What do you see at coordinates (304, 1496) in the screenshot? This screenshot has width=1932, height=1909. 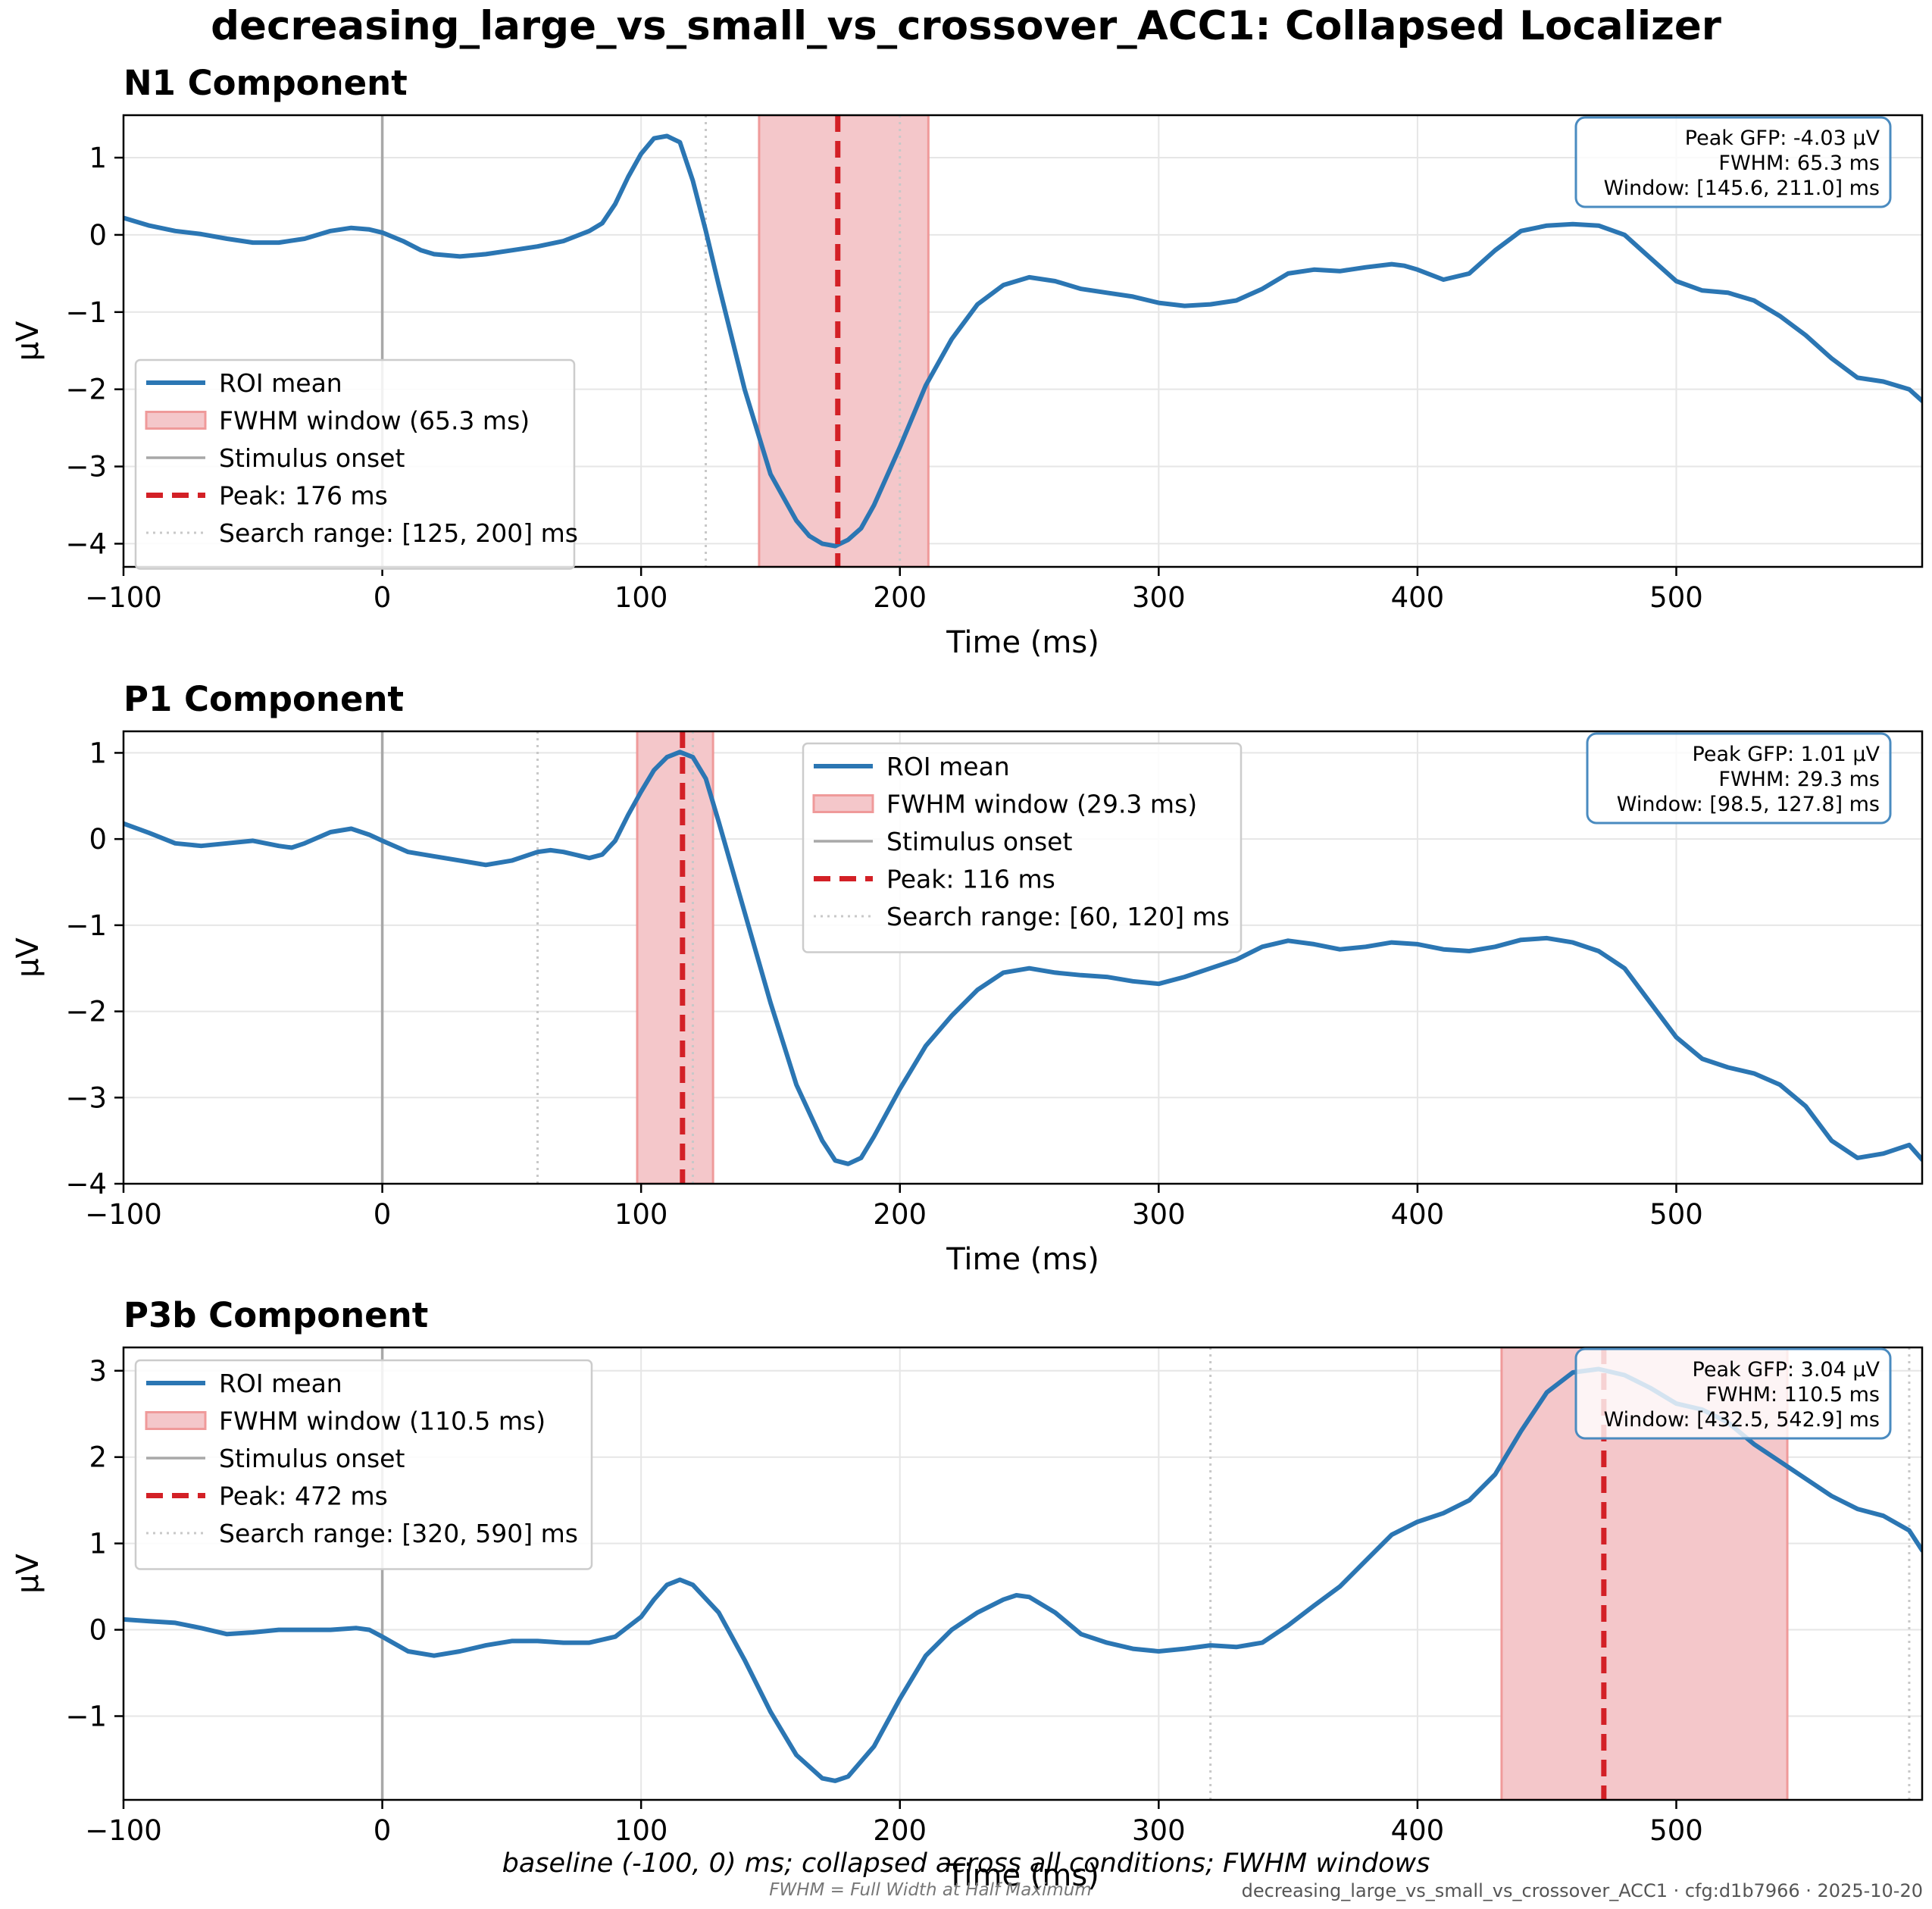 I see `legend-label: Peak: 472 ms` at bounding box center [304, 1496].